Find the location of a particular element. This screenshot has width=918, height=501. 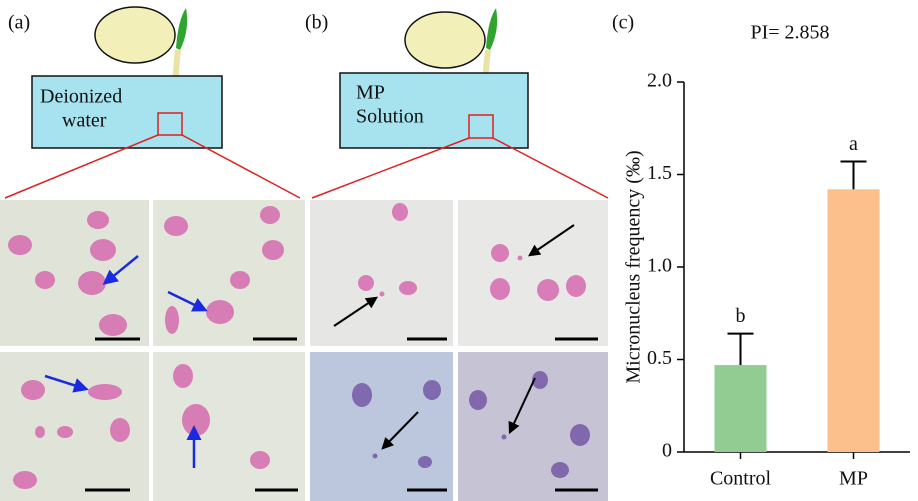

beaker-text: Solution is located at coordinates (390, 117).